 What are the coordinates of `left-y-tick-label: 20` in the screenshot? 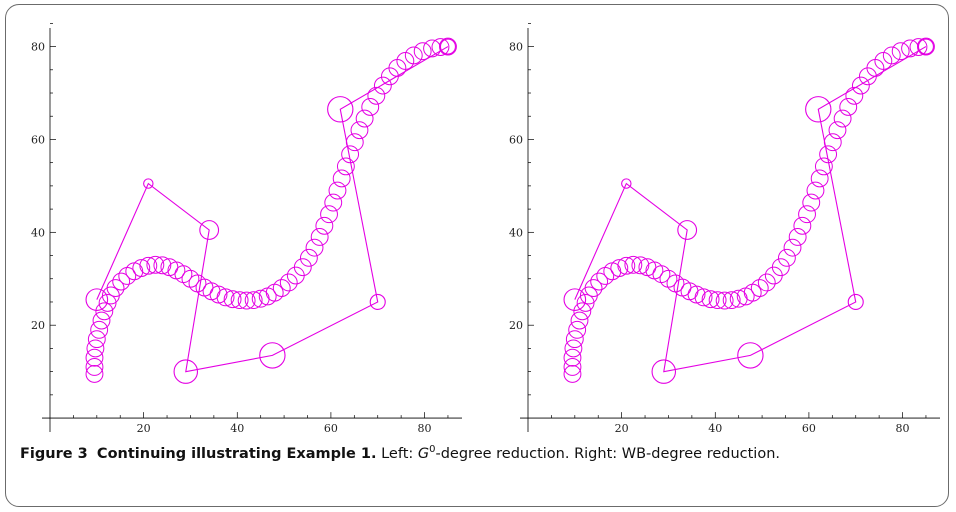 It's located at (38, 325).